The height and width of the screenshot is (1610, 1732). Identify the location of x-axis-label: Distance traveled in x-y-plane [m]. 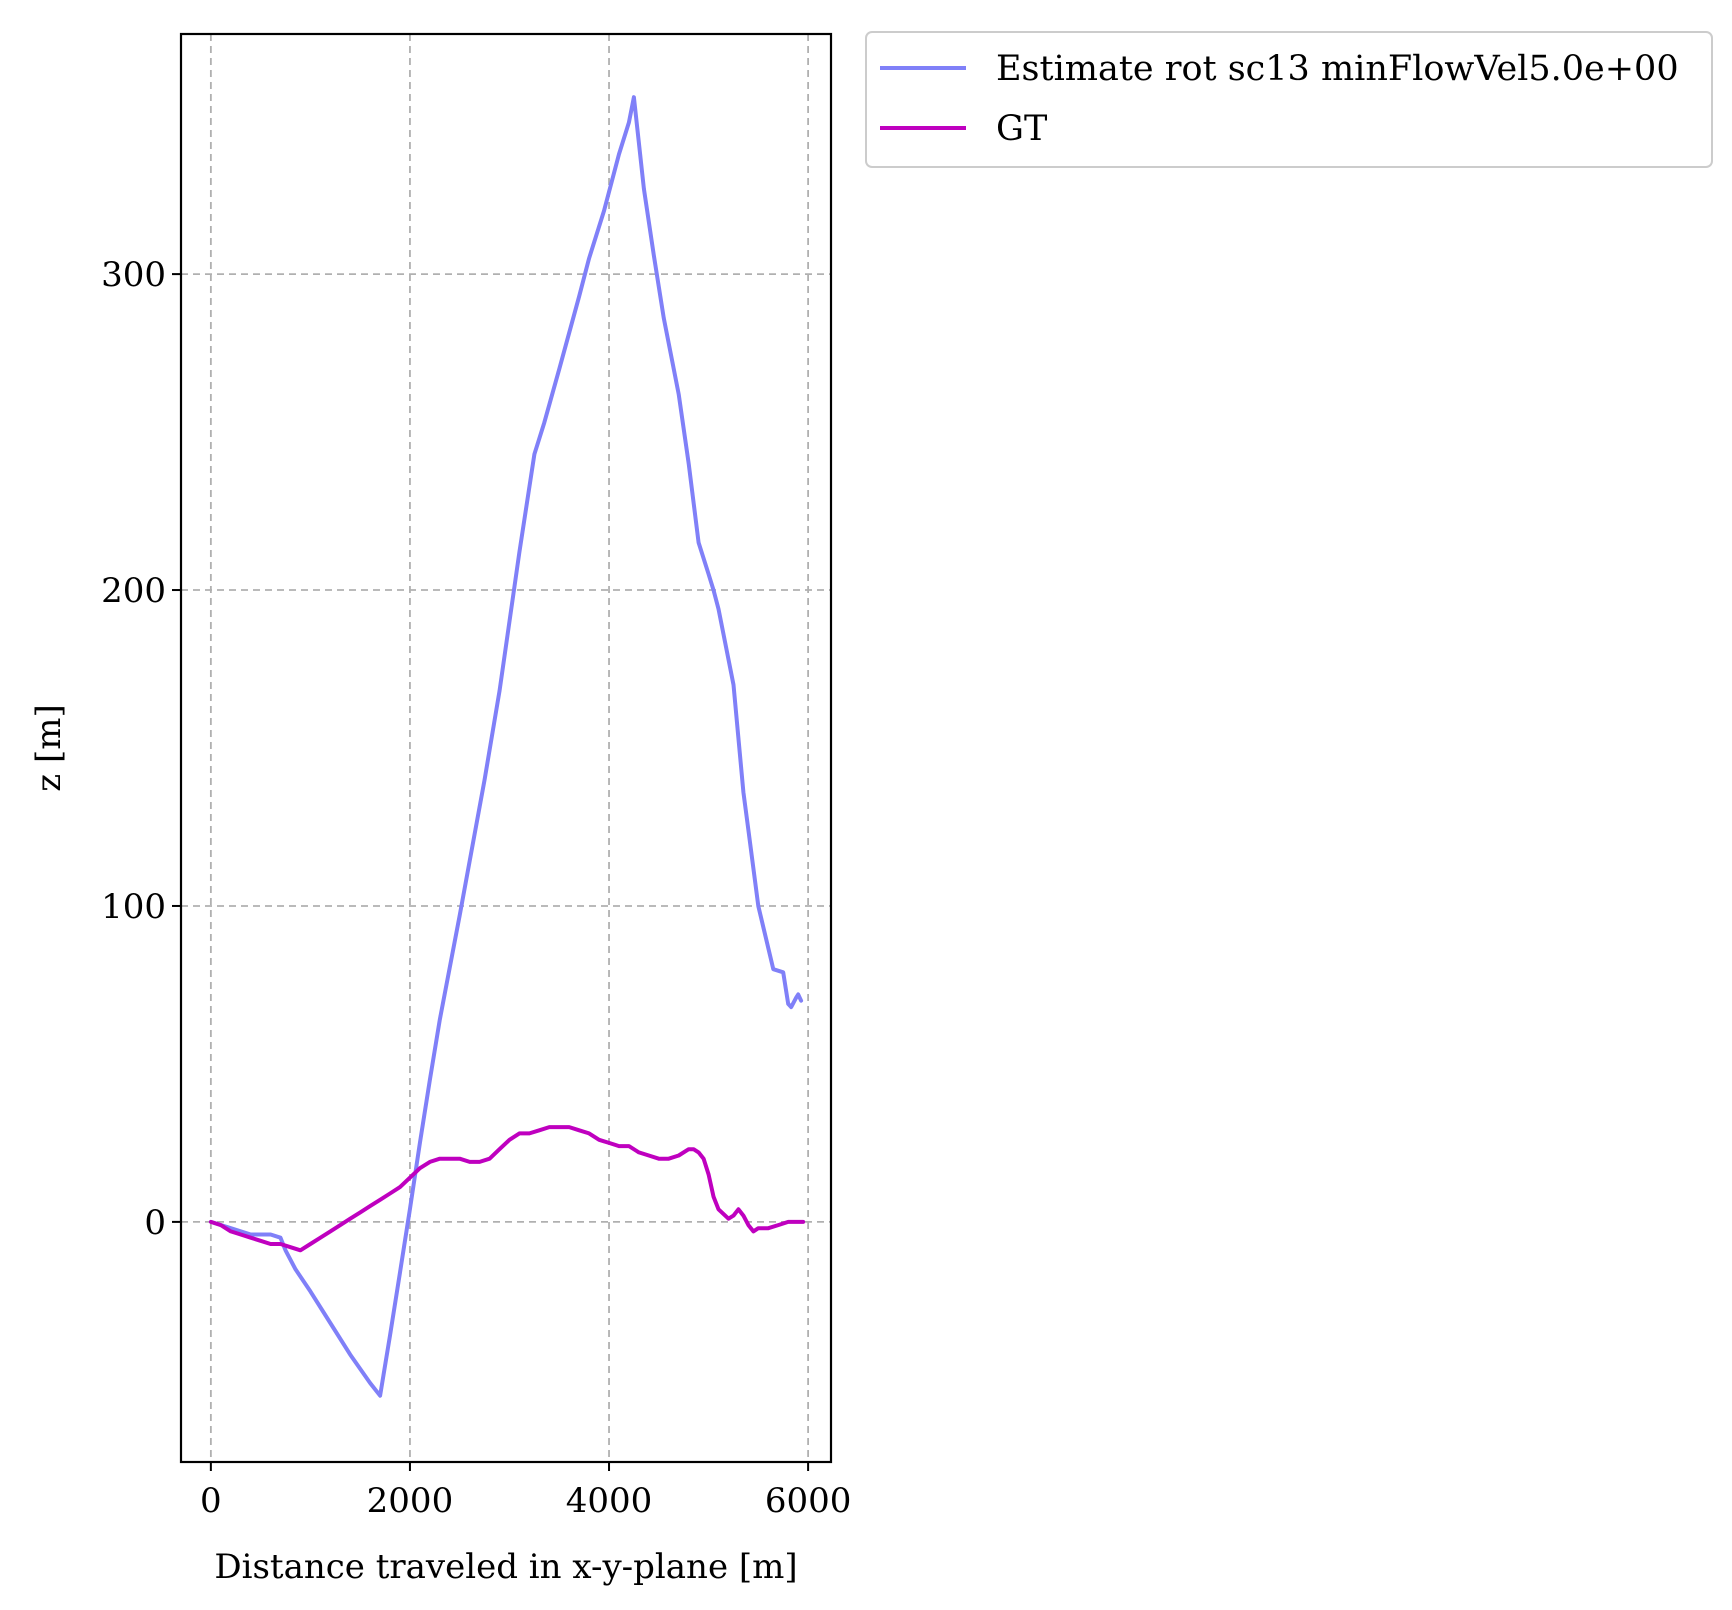
(505, 1567).